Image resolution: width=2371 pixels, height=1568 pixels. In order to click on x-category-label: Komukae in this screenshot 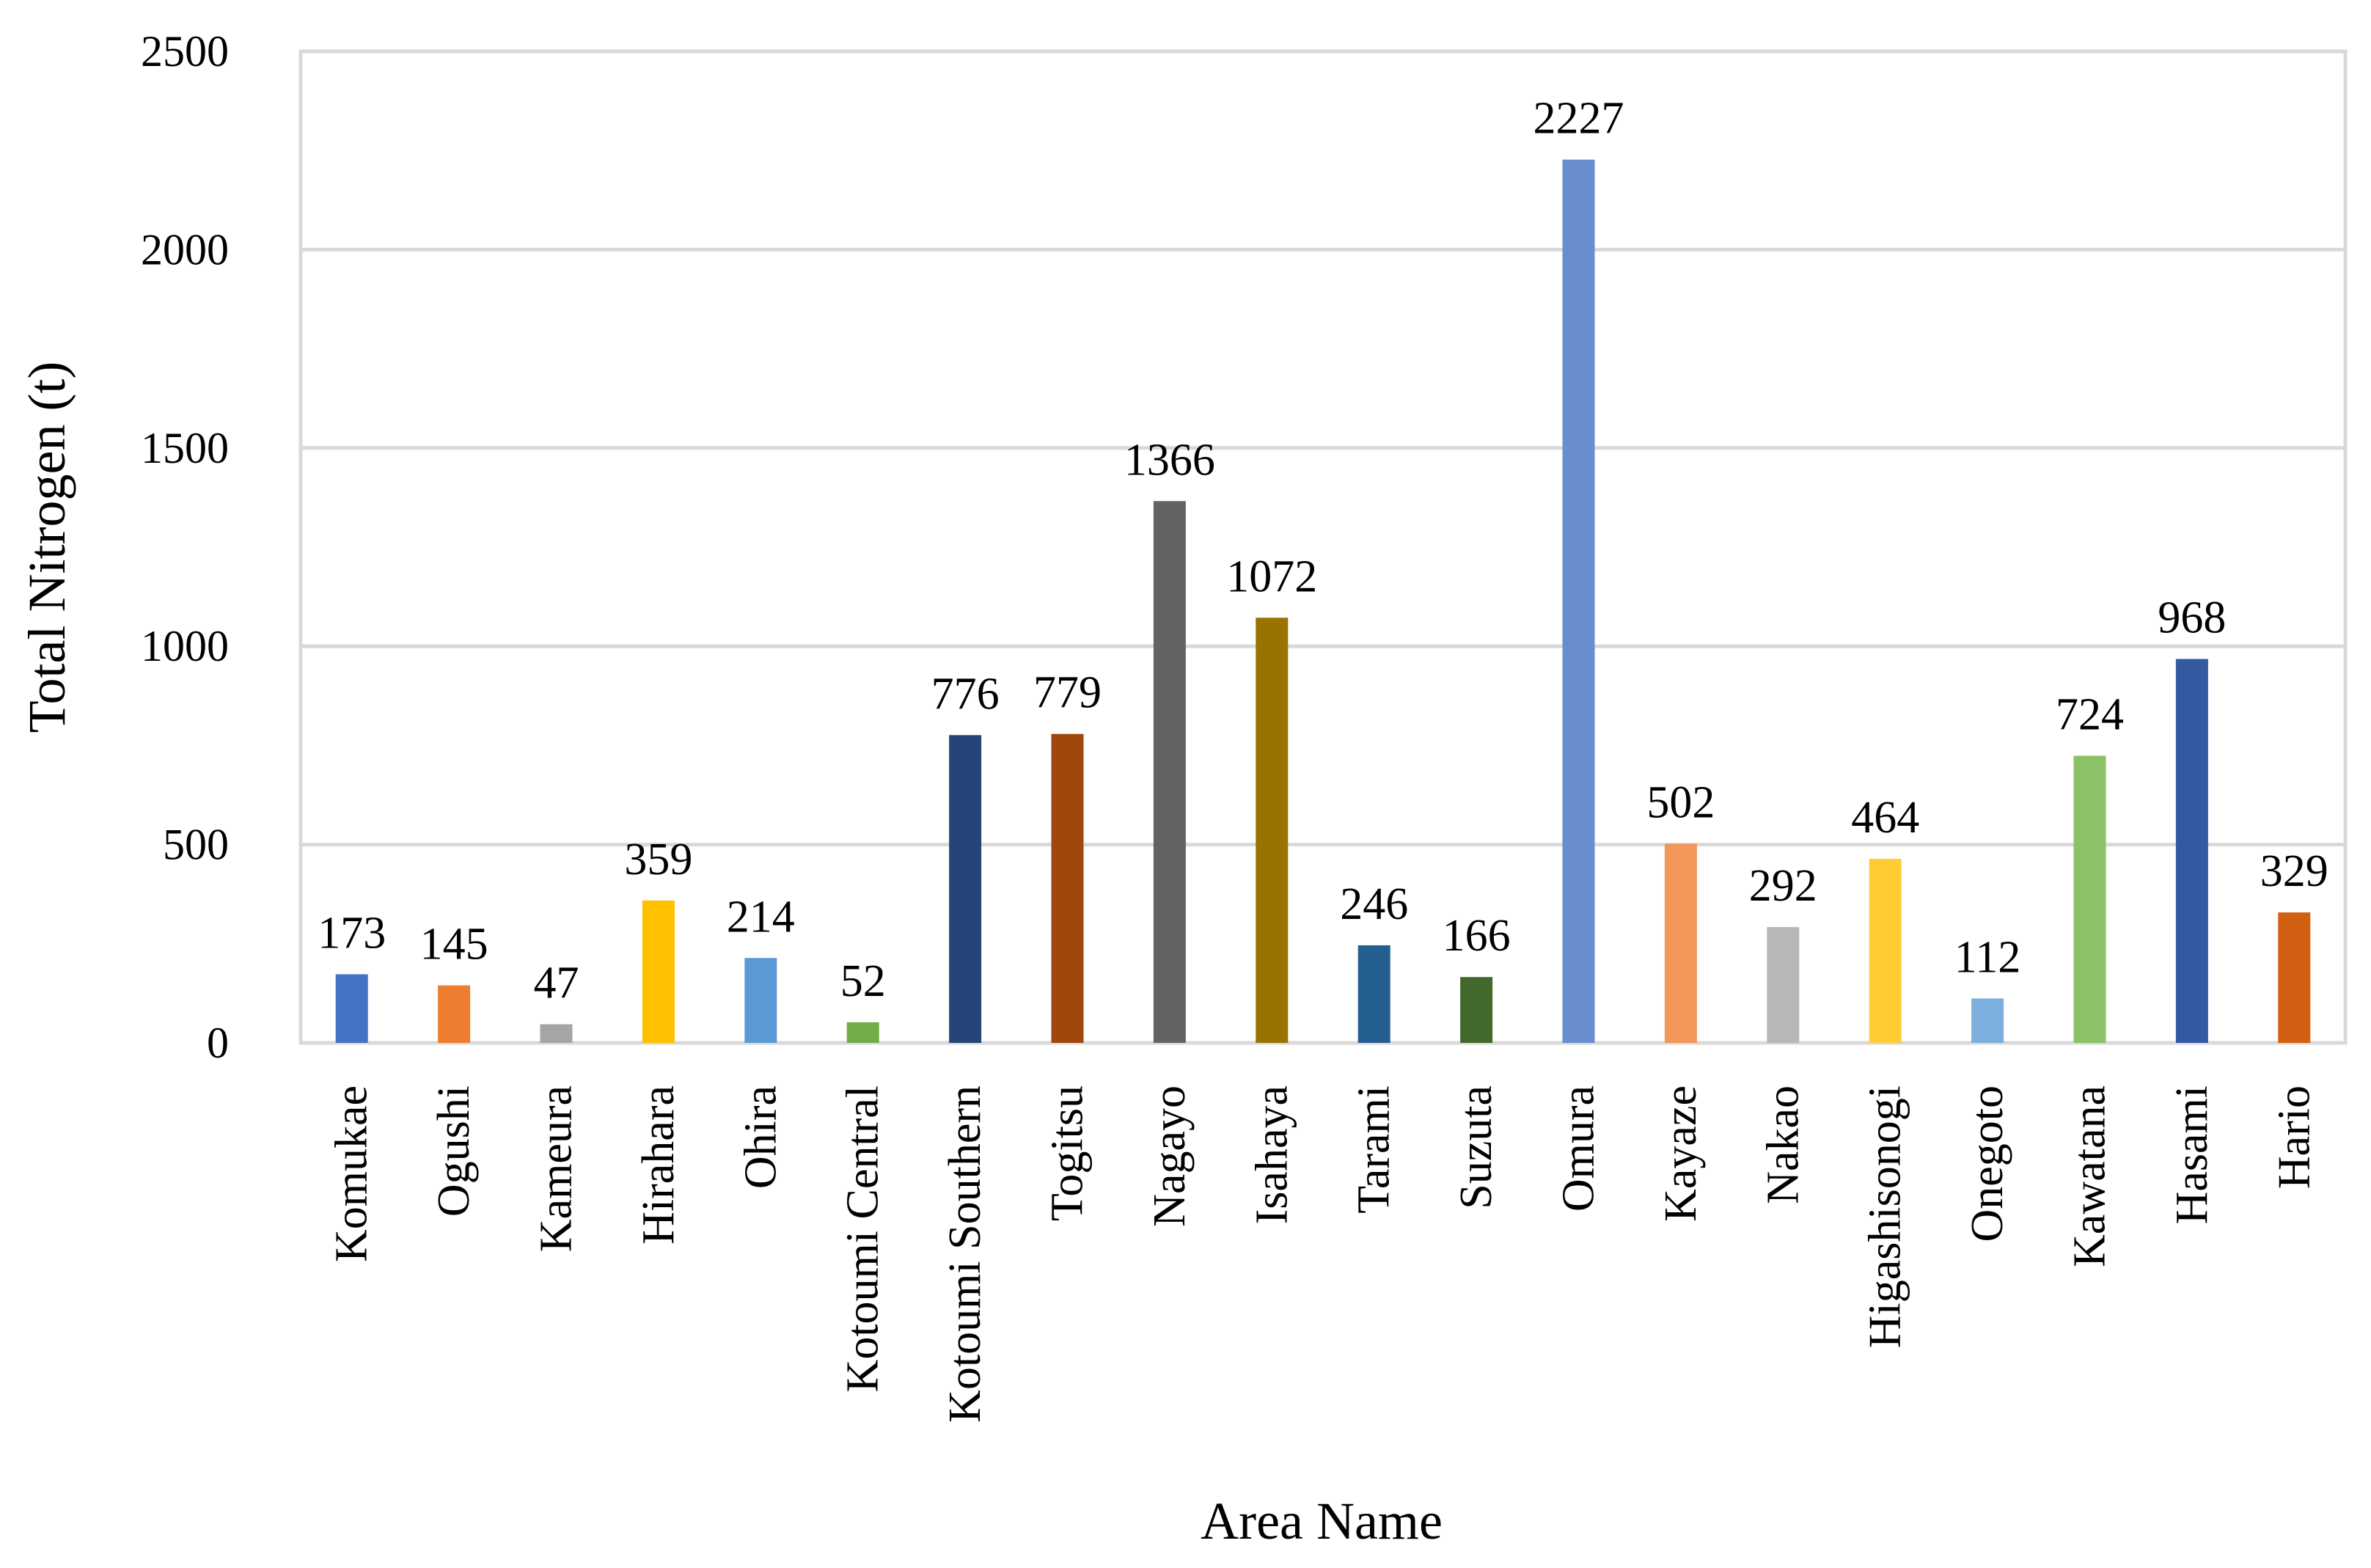, I will do `click(352, 1173)`.